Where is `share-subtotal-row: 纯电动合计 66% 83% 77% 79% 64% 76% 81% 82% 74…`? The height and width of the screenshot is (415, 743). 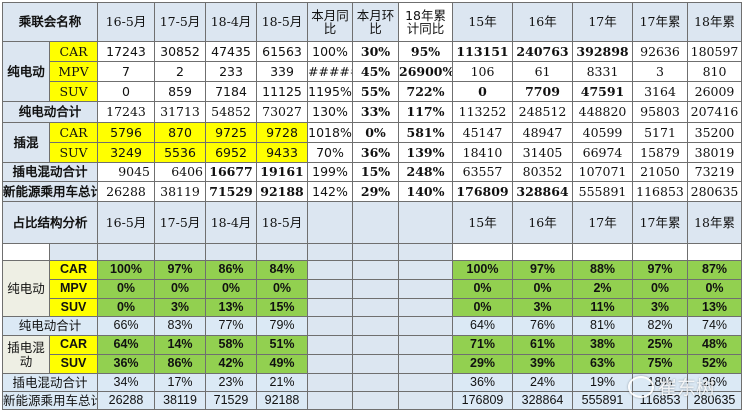 share-subtotal-row: 纯电动合计 66% 83% 77% 79% 64% 76% 81% 82% 74… is located at coordinates (372, 326).